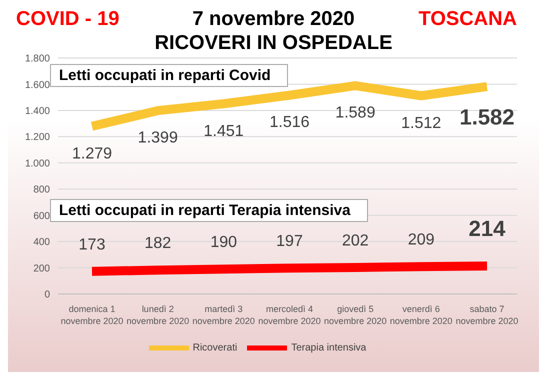  Describe the element at coordinates (274, 43) in the screenshot. I see `chart-subtitle: RICOVERI IN OSPEDALE` at that location.